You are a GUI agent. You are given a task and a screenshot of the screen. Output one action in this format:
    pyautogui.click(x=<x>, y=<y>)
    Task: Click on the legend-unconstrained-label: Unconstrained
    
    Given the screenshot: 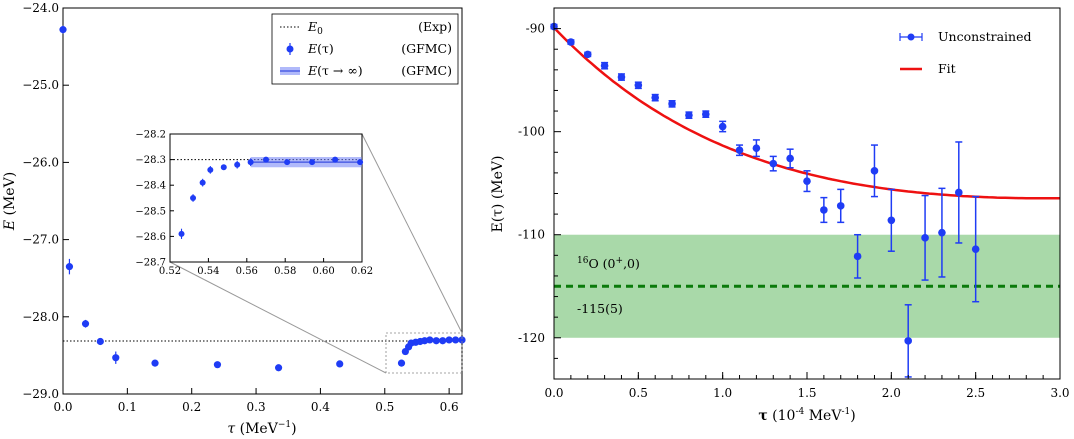 What is the action you would take?
    pyautogui.click(x=984, y=36)
    